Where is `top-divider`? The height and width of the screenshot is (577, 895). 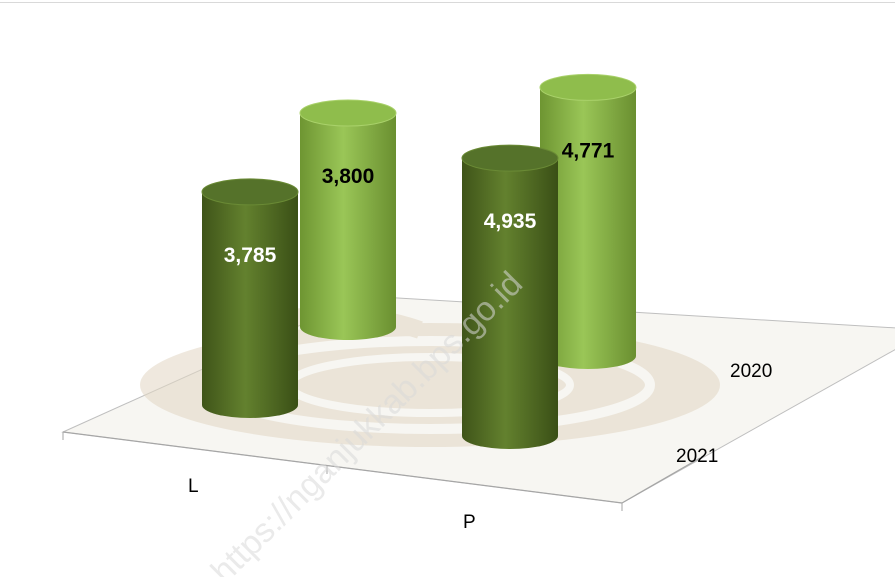 top-divider is located at coordinates (447, 2).